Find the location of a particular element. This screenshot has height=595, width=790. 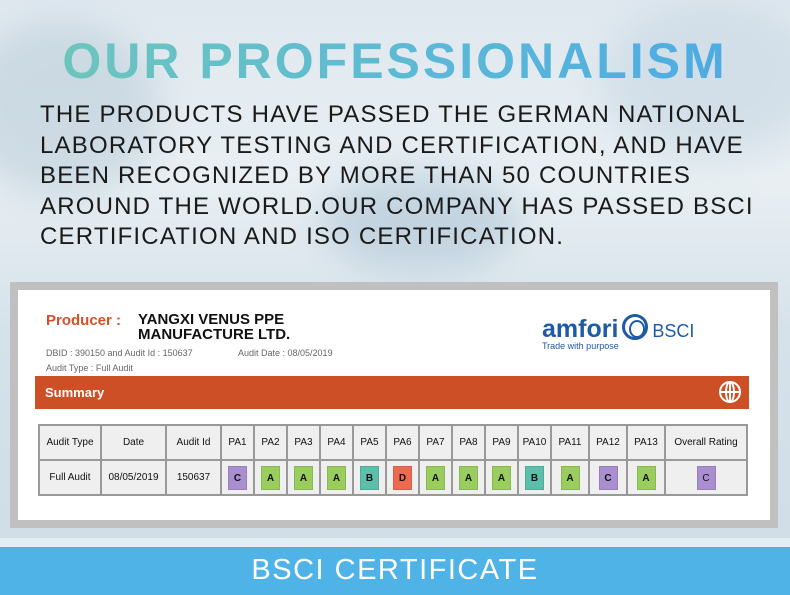

column-header: Date is located at coordinates (133, 442).